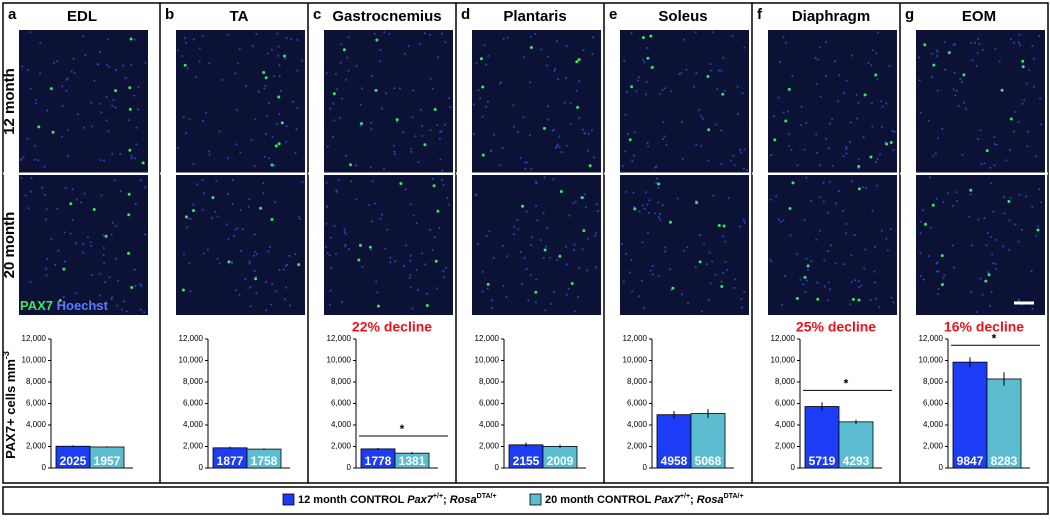  Describe the element at coordinates (264, 461) in the screenshot. I see `value-label: 1758` at that location.